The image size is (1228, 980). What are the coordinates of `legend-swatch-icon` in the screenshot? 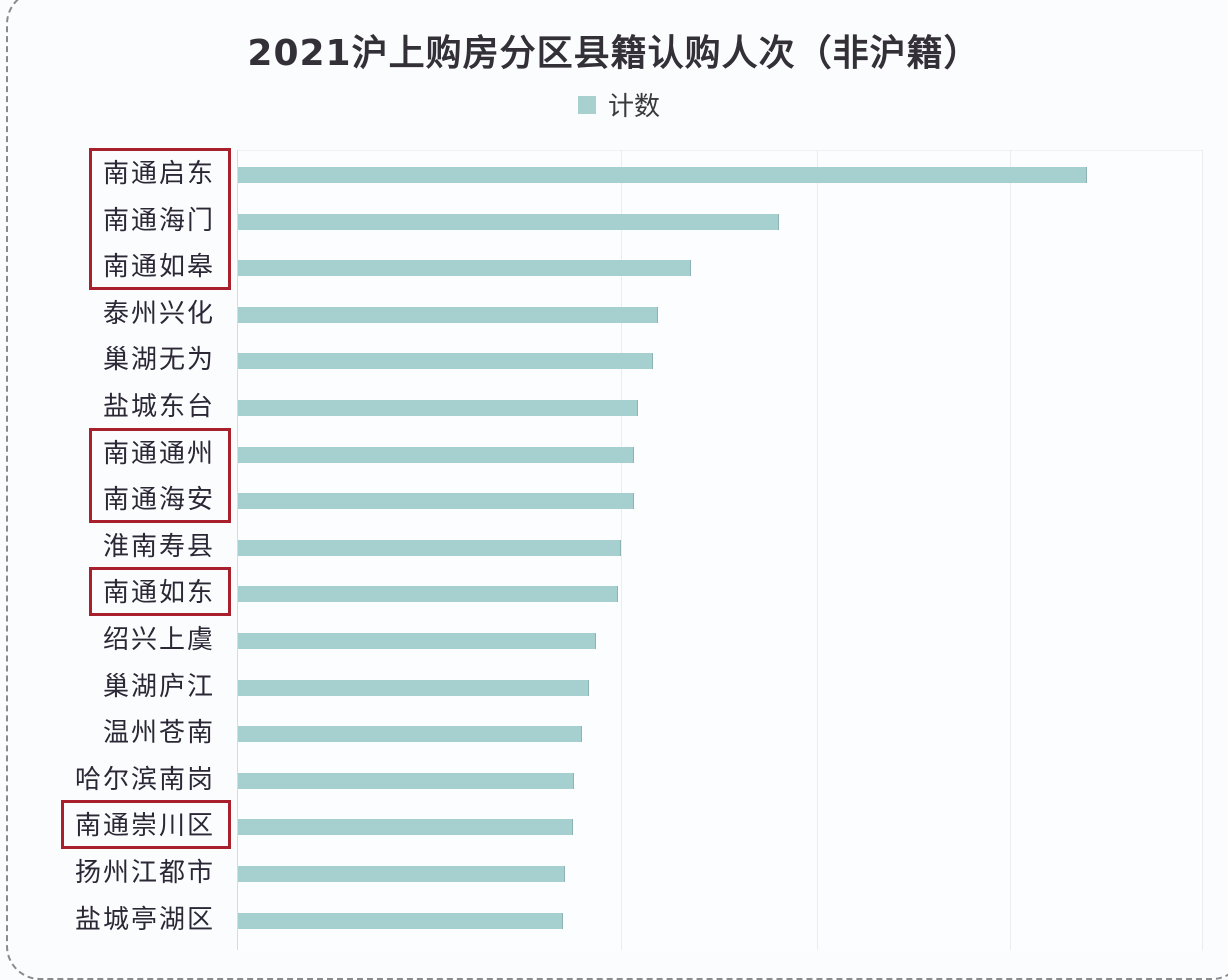 It's located at (587, 104).